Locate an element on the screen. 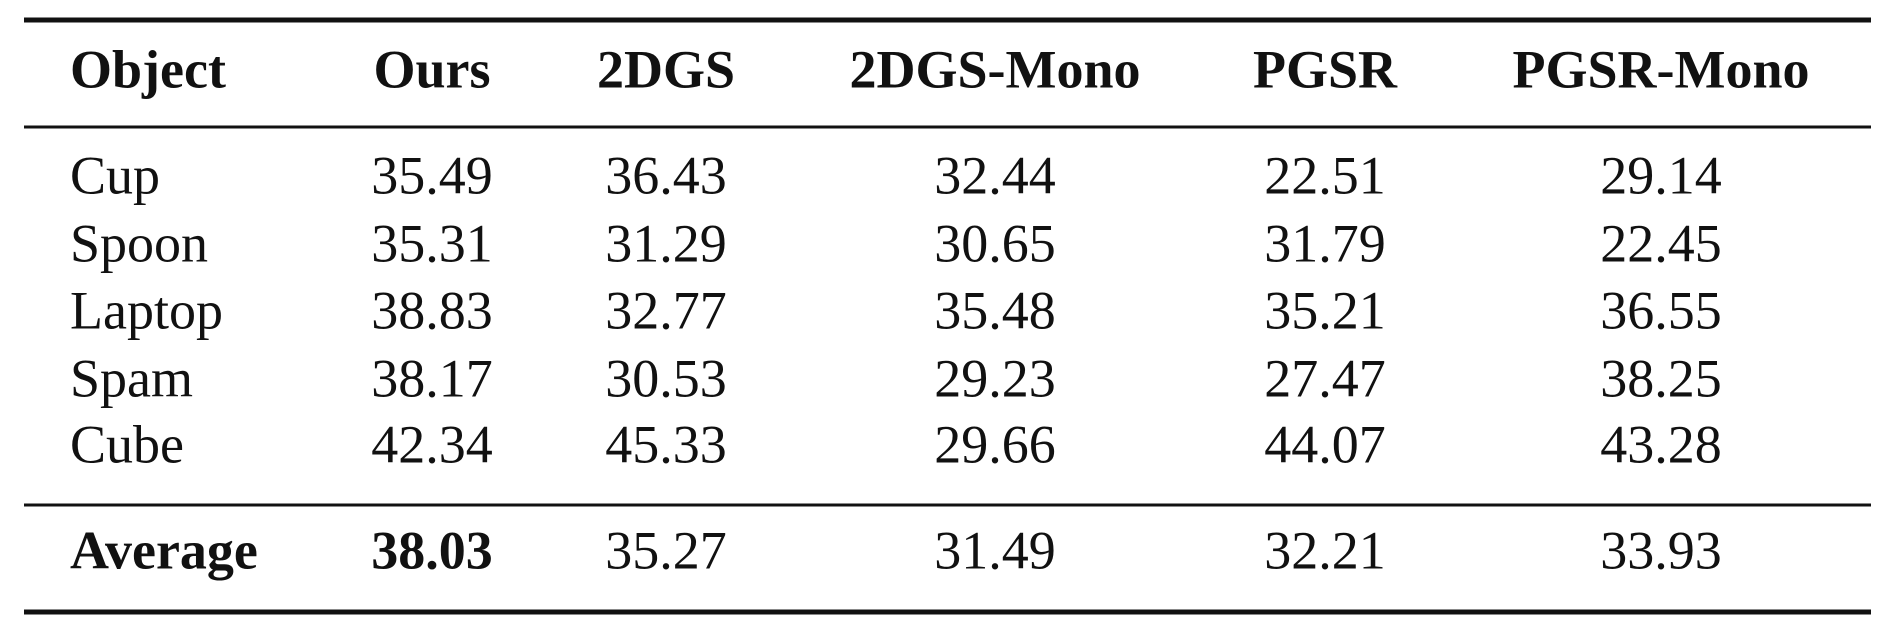 Image resolution: width=1893 pixels, height=639 pixels. metric-cell: 45.33 is located at coordinates (666, 444).